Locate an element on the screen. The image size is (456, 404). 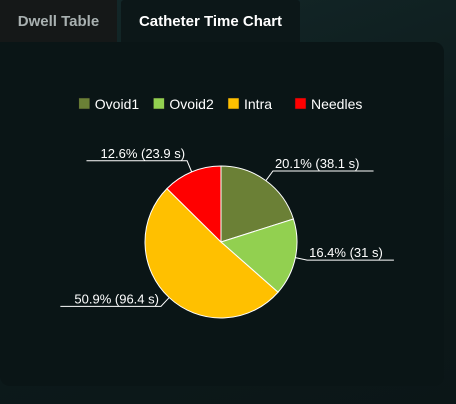
leader-line-needles is located at coordinates (139, 166).